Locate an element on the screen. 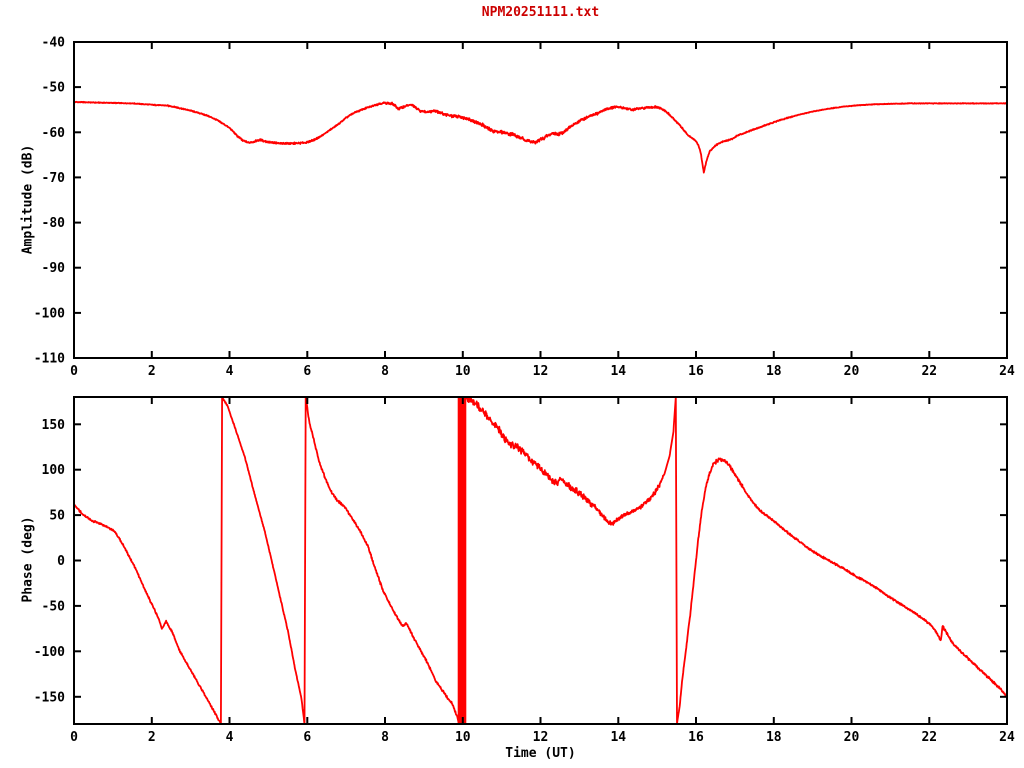  time-axis-label: Time (UT) is located at coordinates (540, 753).